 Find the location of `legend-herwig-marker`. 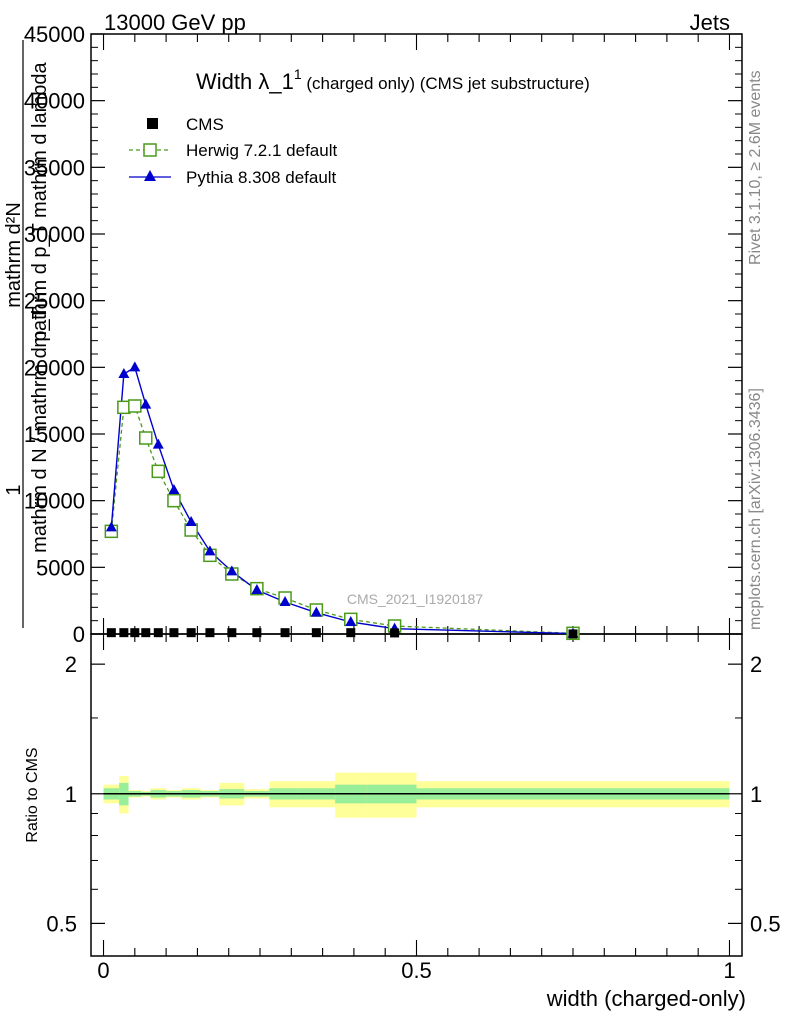

legend-herwig-marker is located at coordinates (150, 150).